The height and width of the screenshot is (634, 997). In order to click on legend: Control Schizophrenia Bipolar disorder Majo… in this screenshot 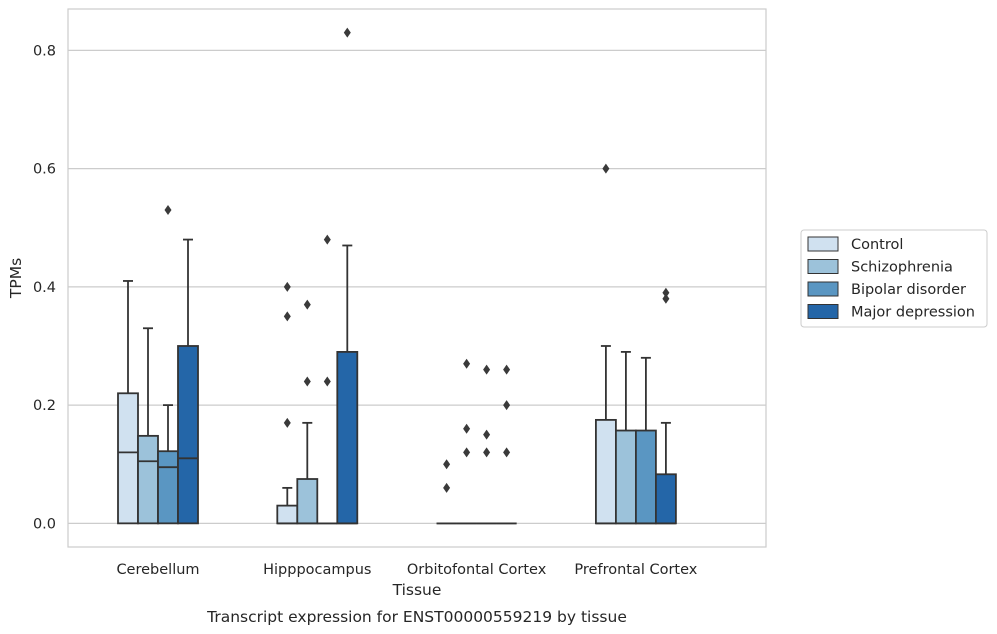, I will do `click(894, 278)`.